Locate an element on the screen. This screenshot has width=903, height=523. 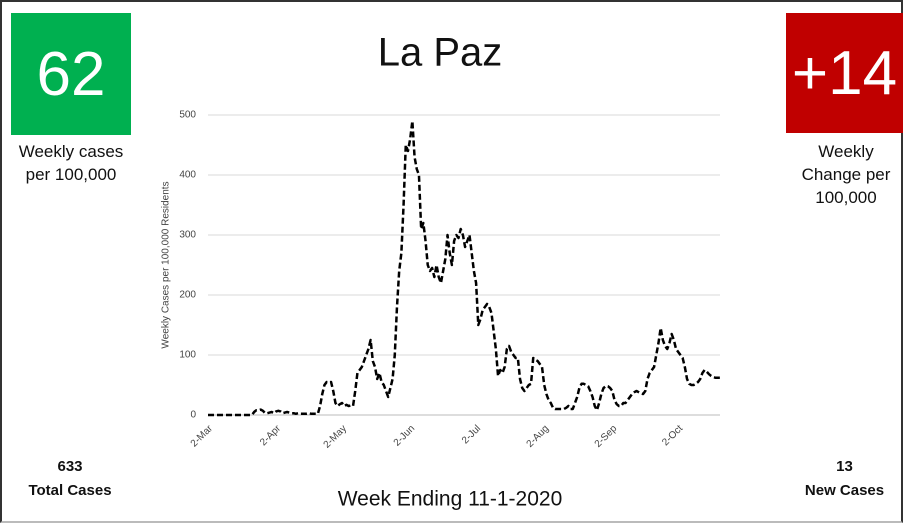
kpi-caption: Weekly Change per 100,000 is located at coordinates (846, 174).